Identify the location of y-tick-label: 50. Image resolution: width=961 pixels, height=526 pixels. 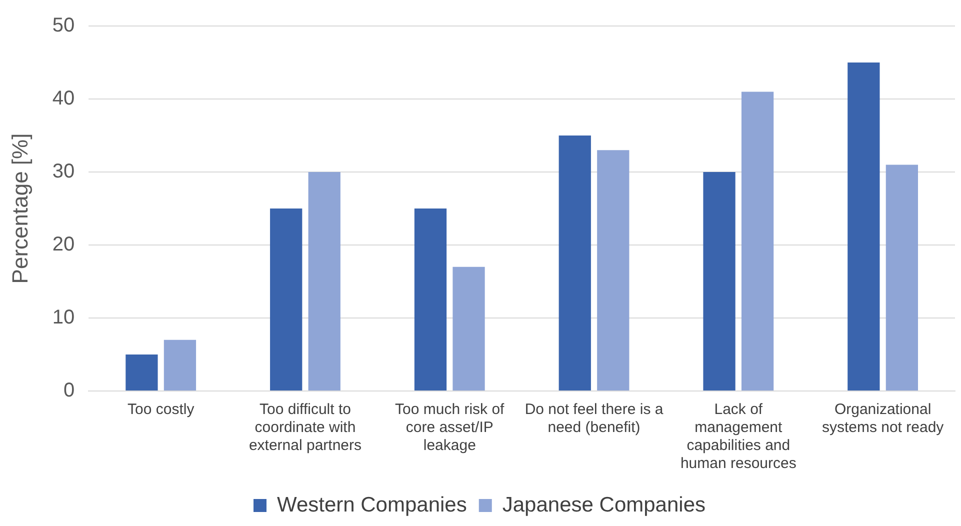
(63, 25).